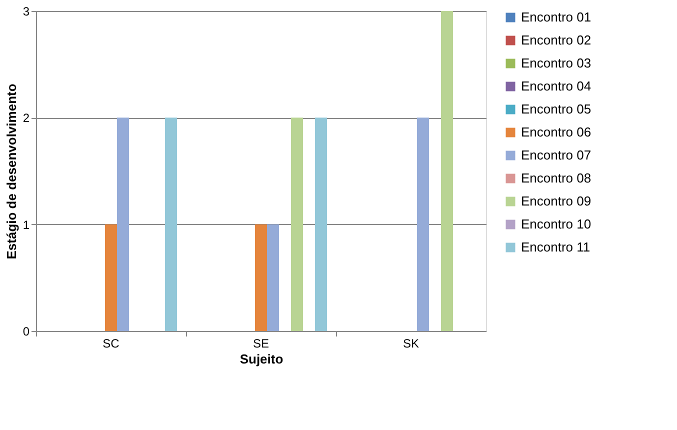 This screenshot has height=430, width=677. I want to click on y-axis-title: Estágio de desenvolvimento, so click(11, 172).